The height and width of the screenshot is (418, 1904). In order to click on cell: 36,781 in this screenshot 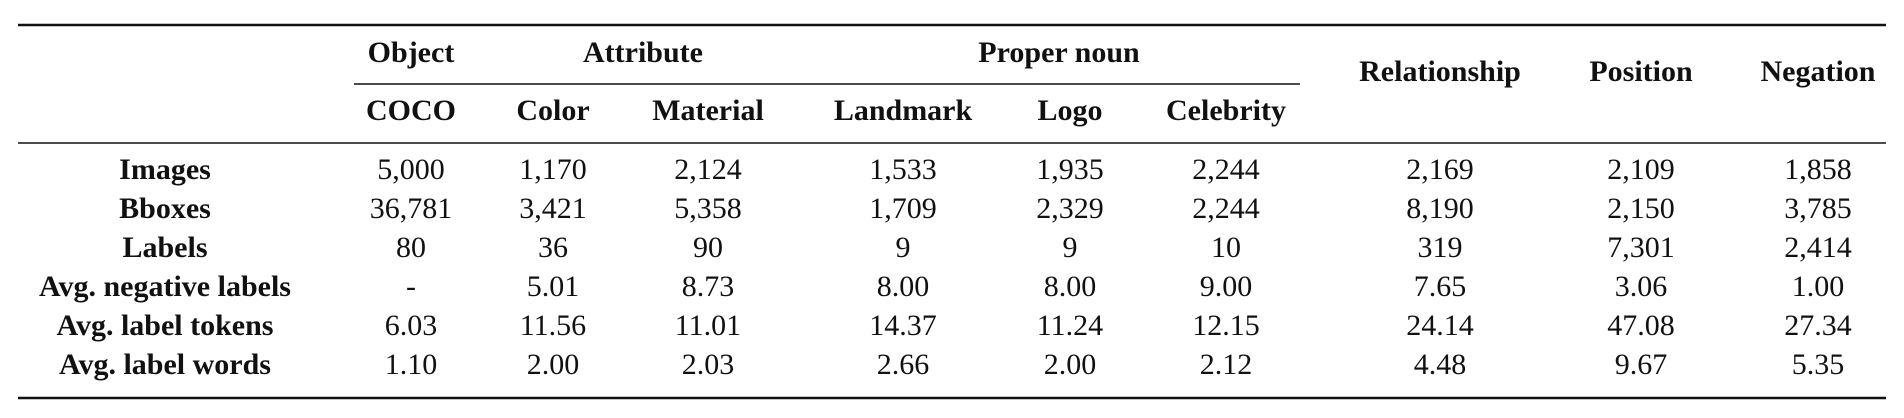, I will do `click(411, 208)`.